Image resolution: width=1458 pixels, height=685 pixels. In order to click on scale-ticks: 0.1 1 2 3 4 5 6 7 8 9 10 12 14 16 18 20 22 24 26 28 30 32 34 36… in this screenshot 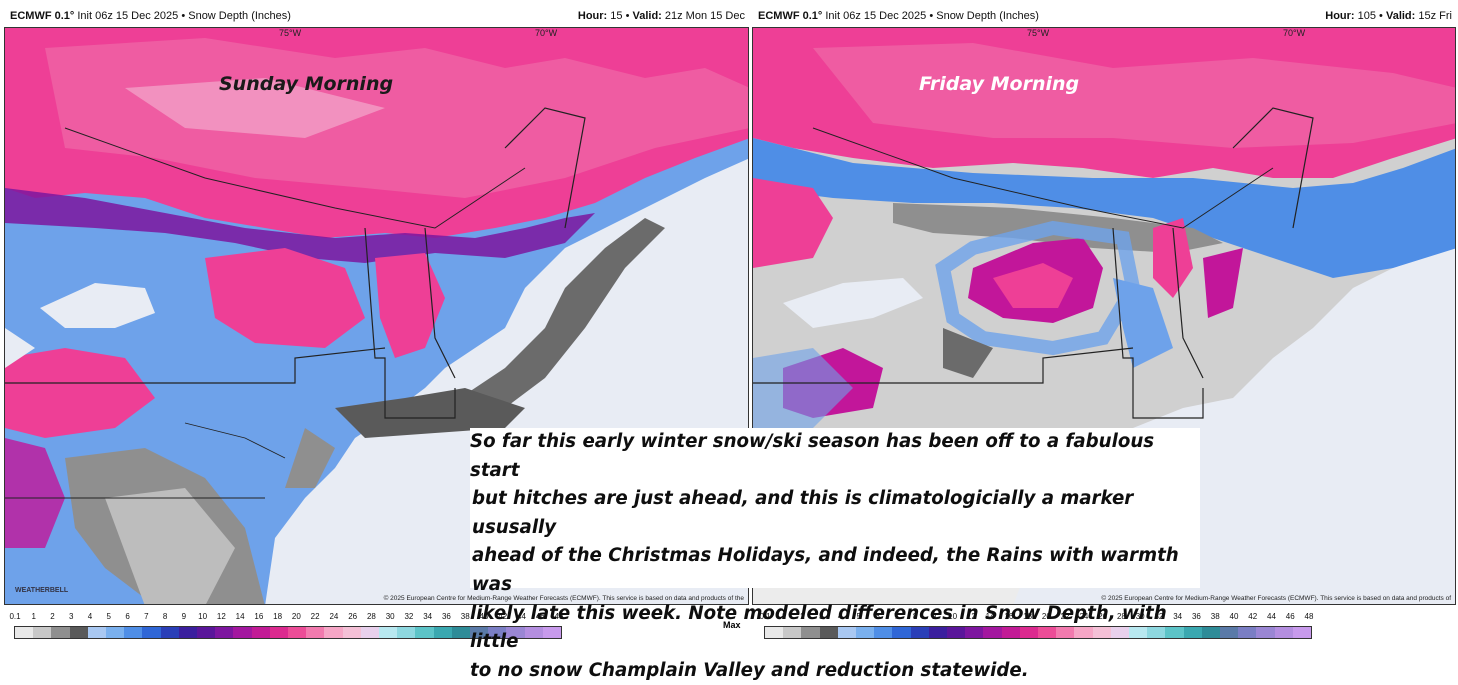, I will do `click(1036, 617)`.